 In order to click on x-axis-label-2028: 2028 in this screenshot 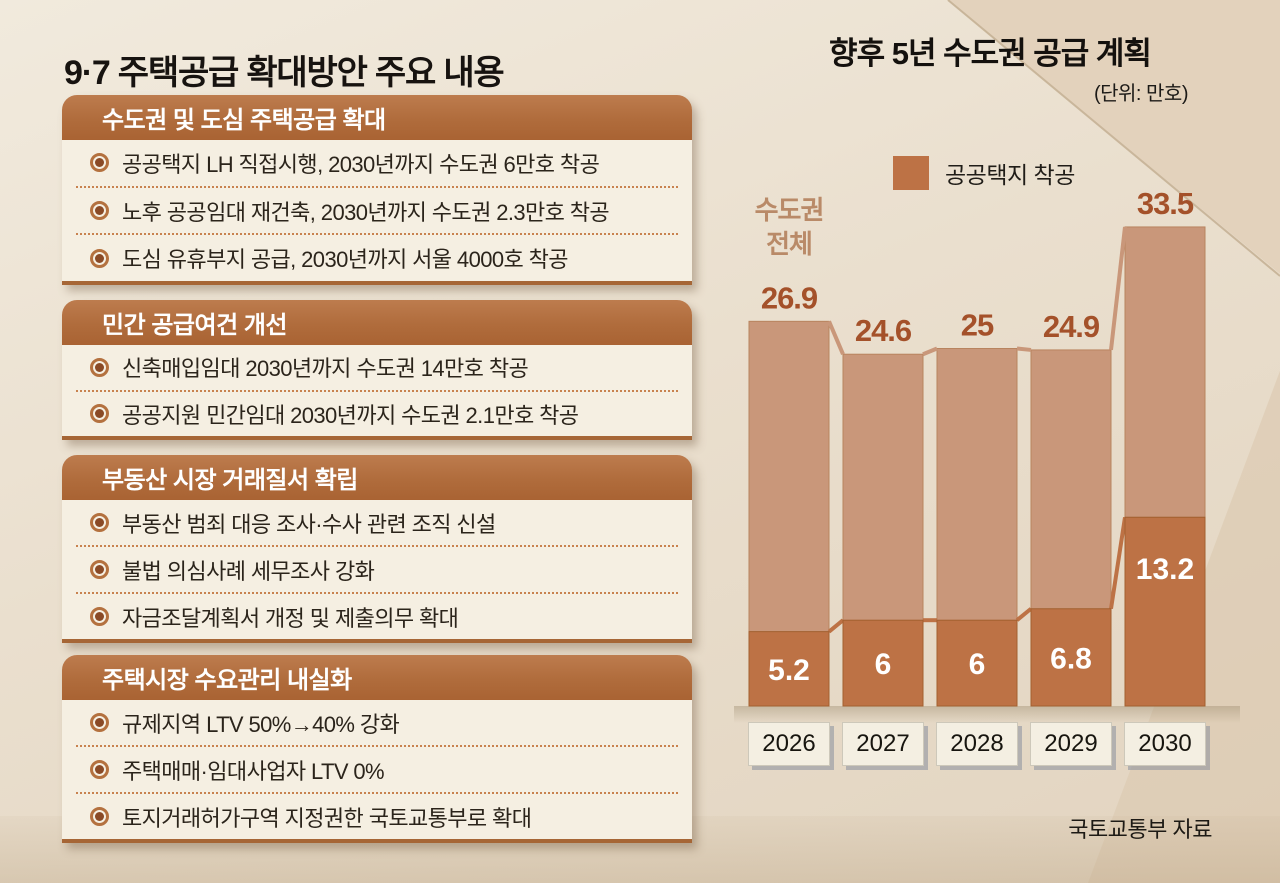, I will do `click(977, 744)`.